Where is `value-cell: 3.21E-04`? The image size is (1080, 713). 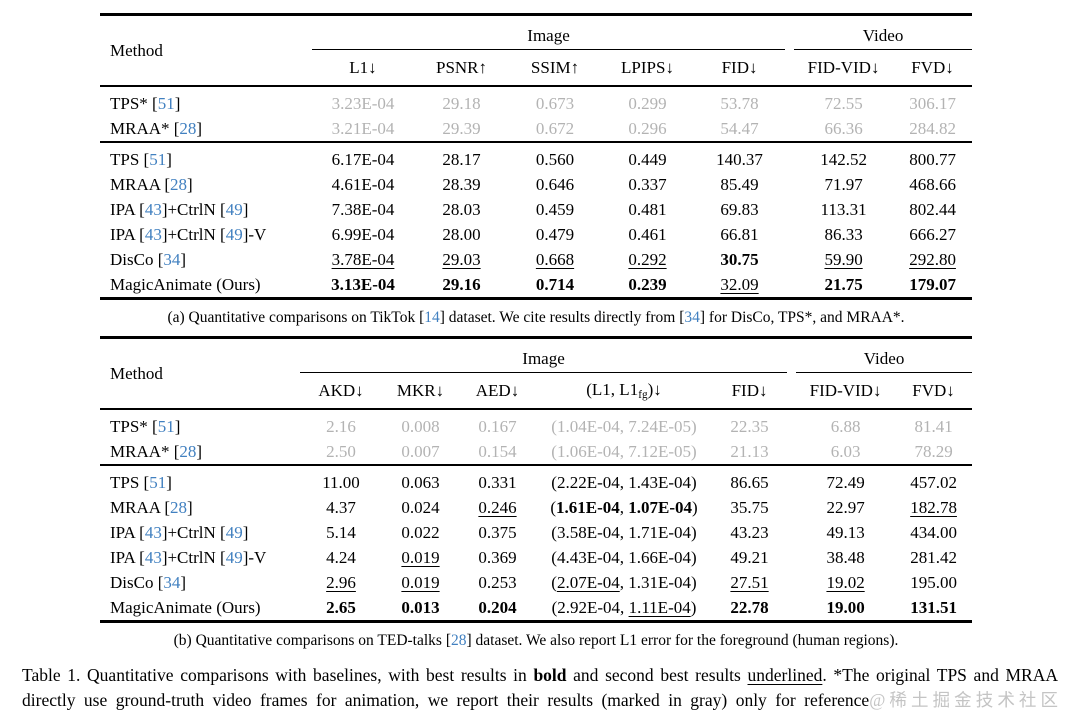
value-cell: 3.21E-04 is located at coordinates (363, 129).